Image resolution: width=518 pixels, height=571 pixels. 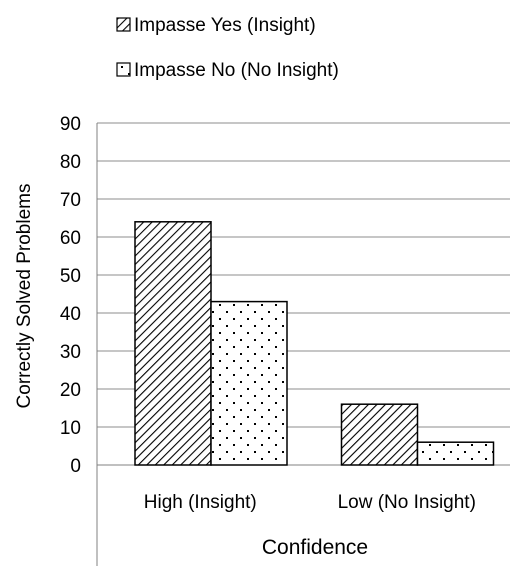 What do you see at coordinates (236, 70) in the screenshot?
I see `legend-label: Impasse No (No Insight)` at bounding box center [236, 70].